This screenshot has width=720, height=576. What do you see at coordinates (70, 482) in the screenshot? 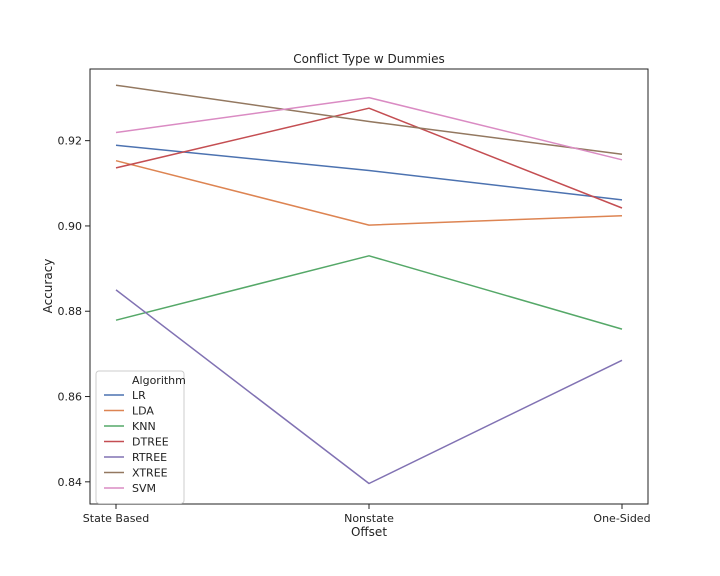
I see `y-tick-label: 0.84` at bounding box center [70, 482].